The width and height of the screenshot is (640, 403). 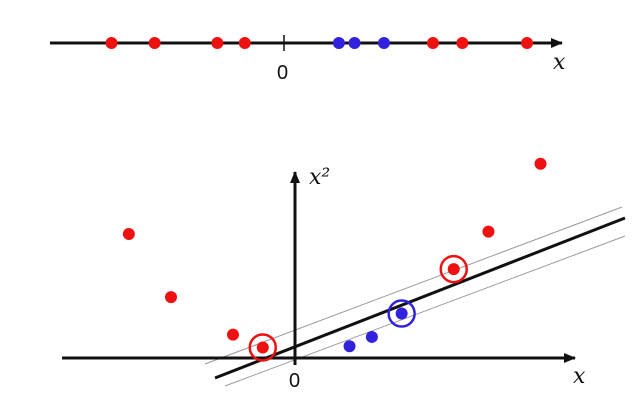 What do you see at coordinates (579, 376) in the screenshot?
I see `bottom-x-axis-label: x` at bounding box center [579, 376].